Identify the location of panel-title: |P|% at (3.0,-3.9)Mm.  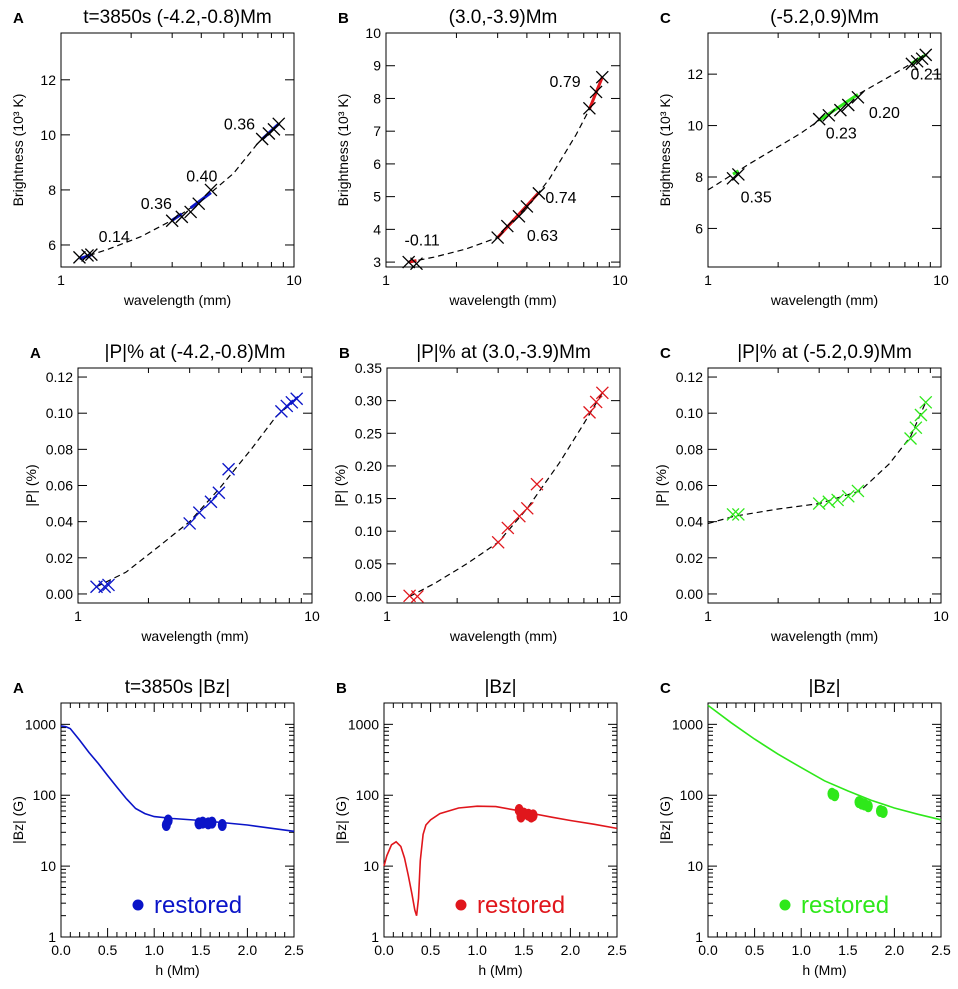
(503, 352).